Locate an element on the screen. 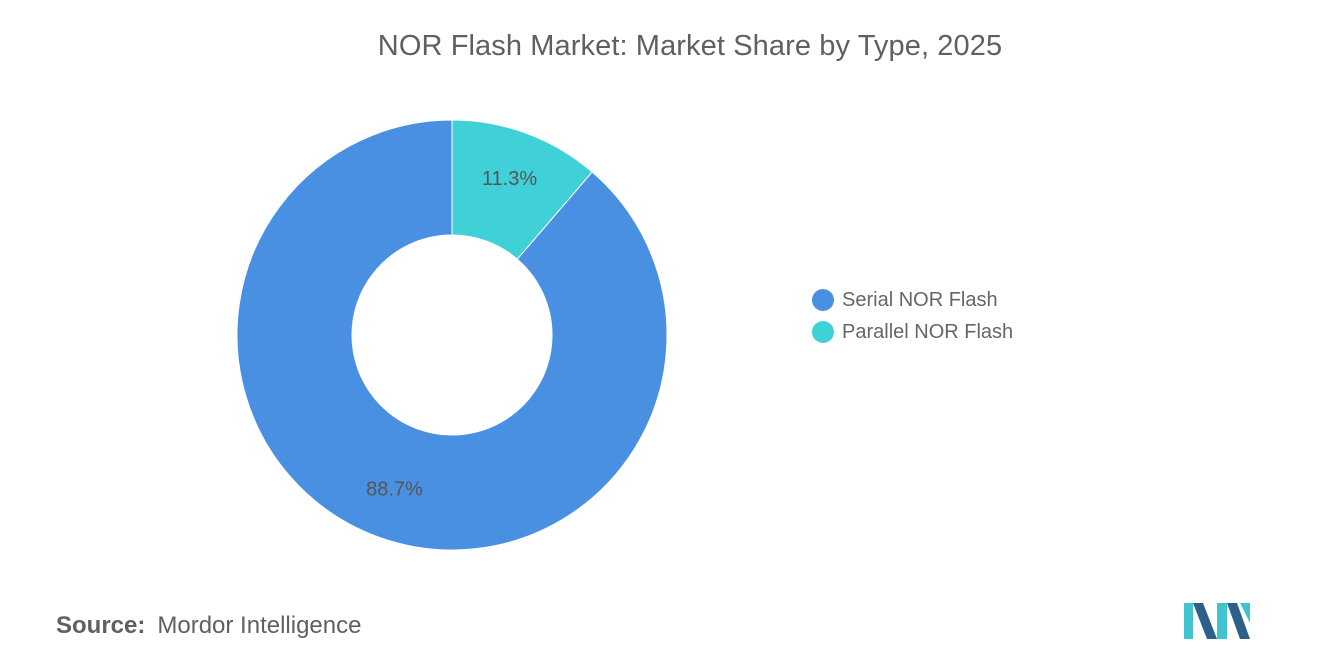 The width and height of the screenshot is (1320, 665). mordor-intelligence-logo-icon is located at coordinates (1217, 621).